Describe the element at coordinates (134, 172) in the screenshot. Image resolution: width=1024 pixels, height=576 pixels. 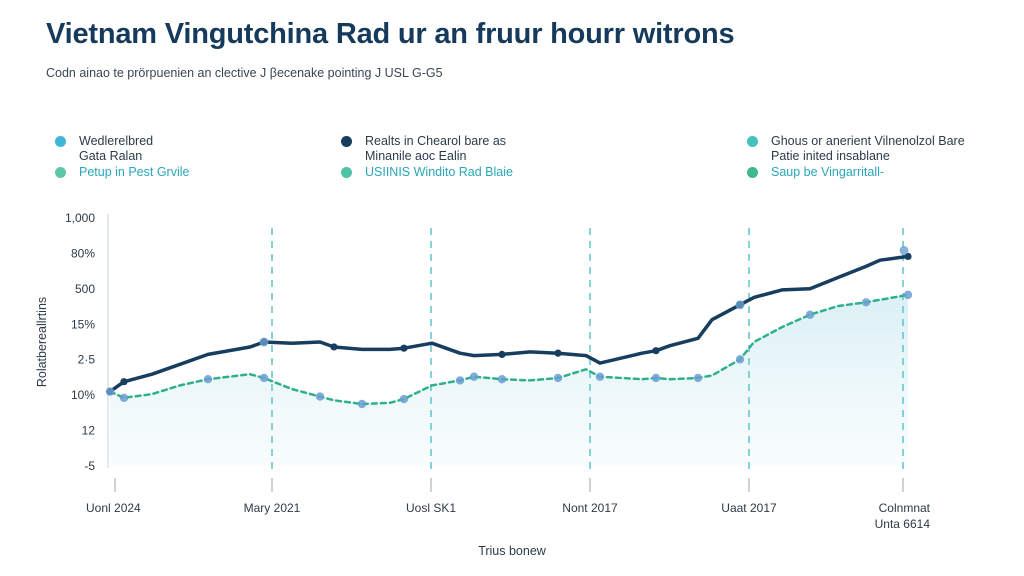
I see `legend-label: Petup in Pest Grvile` at that location.